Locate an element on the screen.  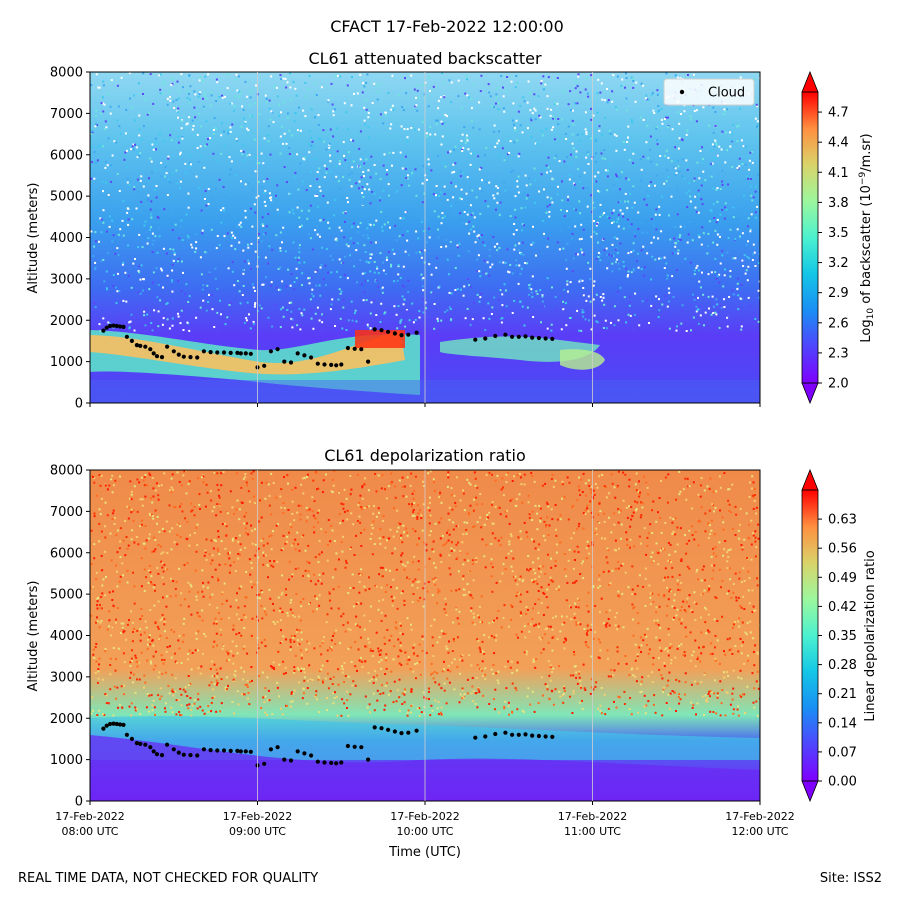
cloud-point is located at coordinates (532, 337).